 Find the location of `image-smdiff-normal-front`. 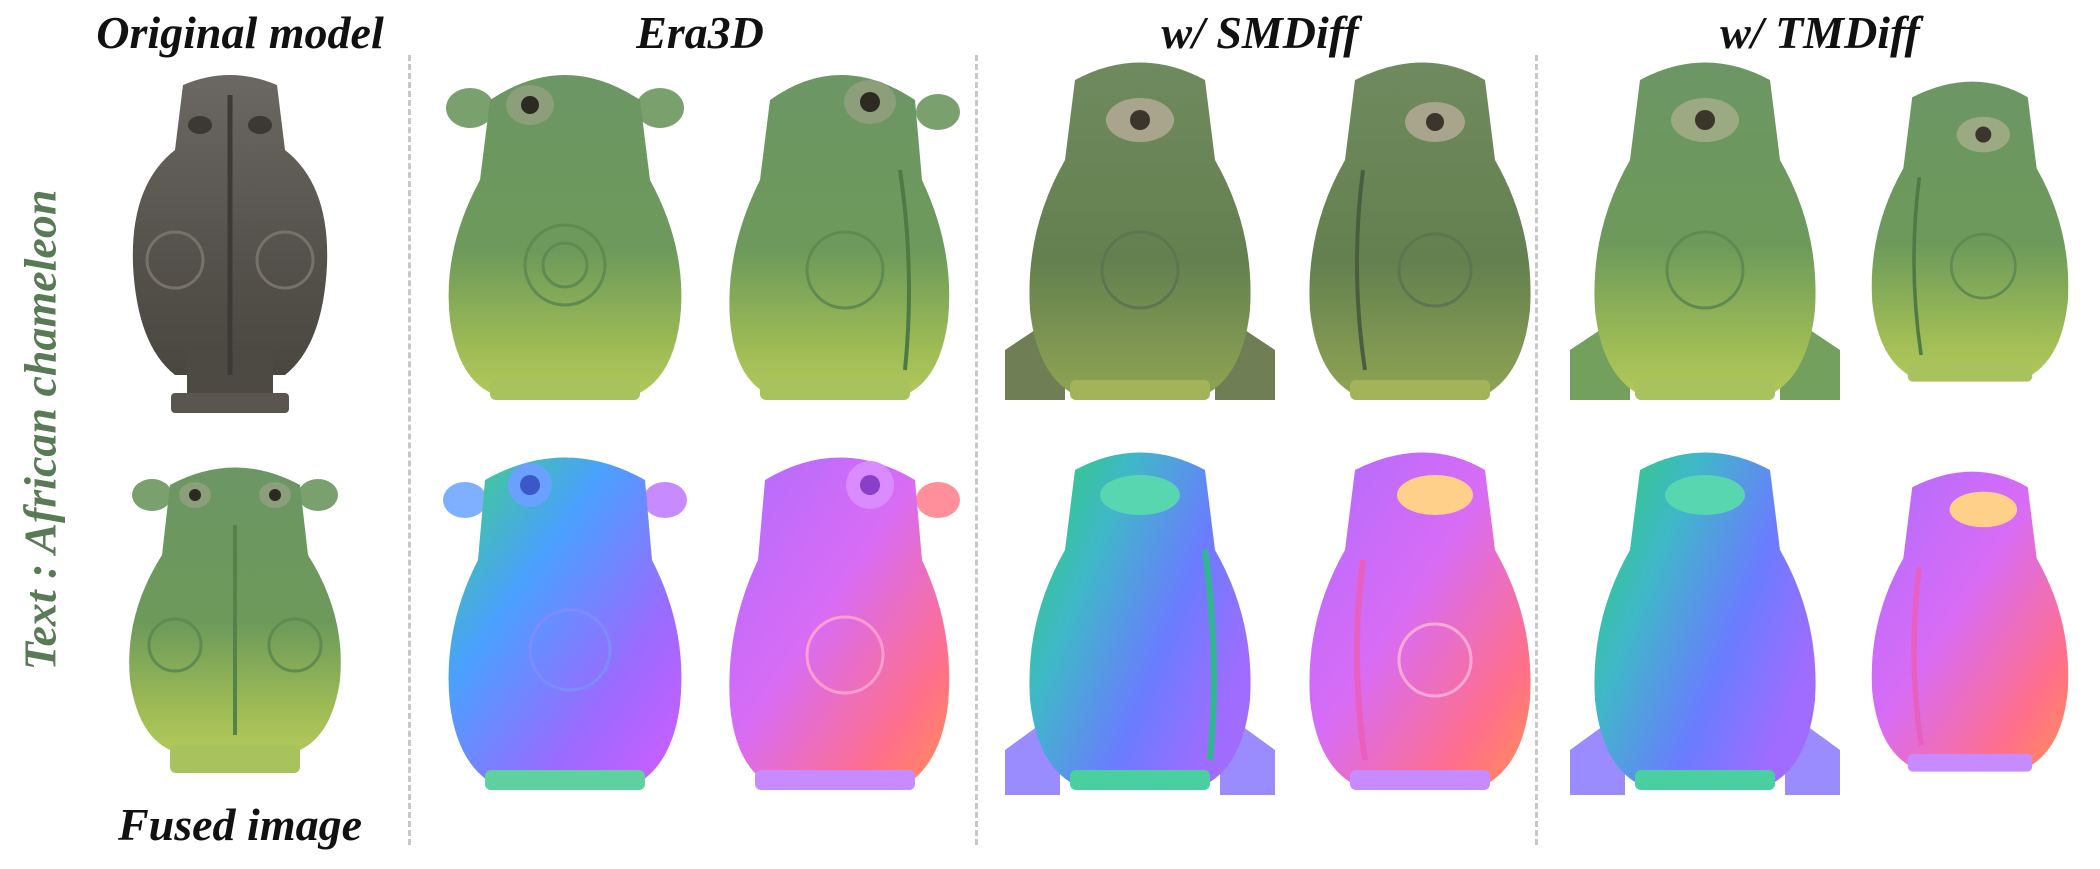

image-smdiff-normal-front is located at coordinates (1140, 625).